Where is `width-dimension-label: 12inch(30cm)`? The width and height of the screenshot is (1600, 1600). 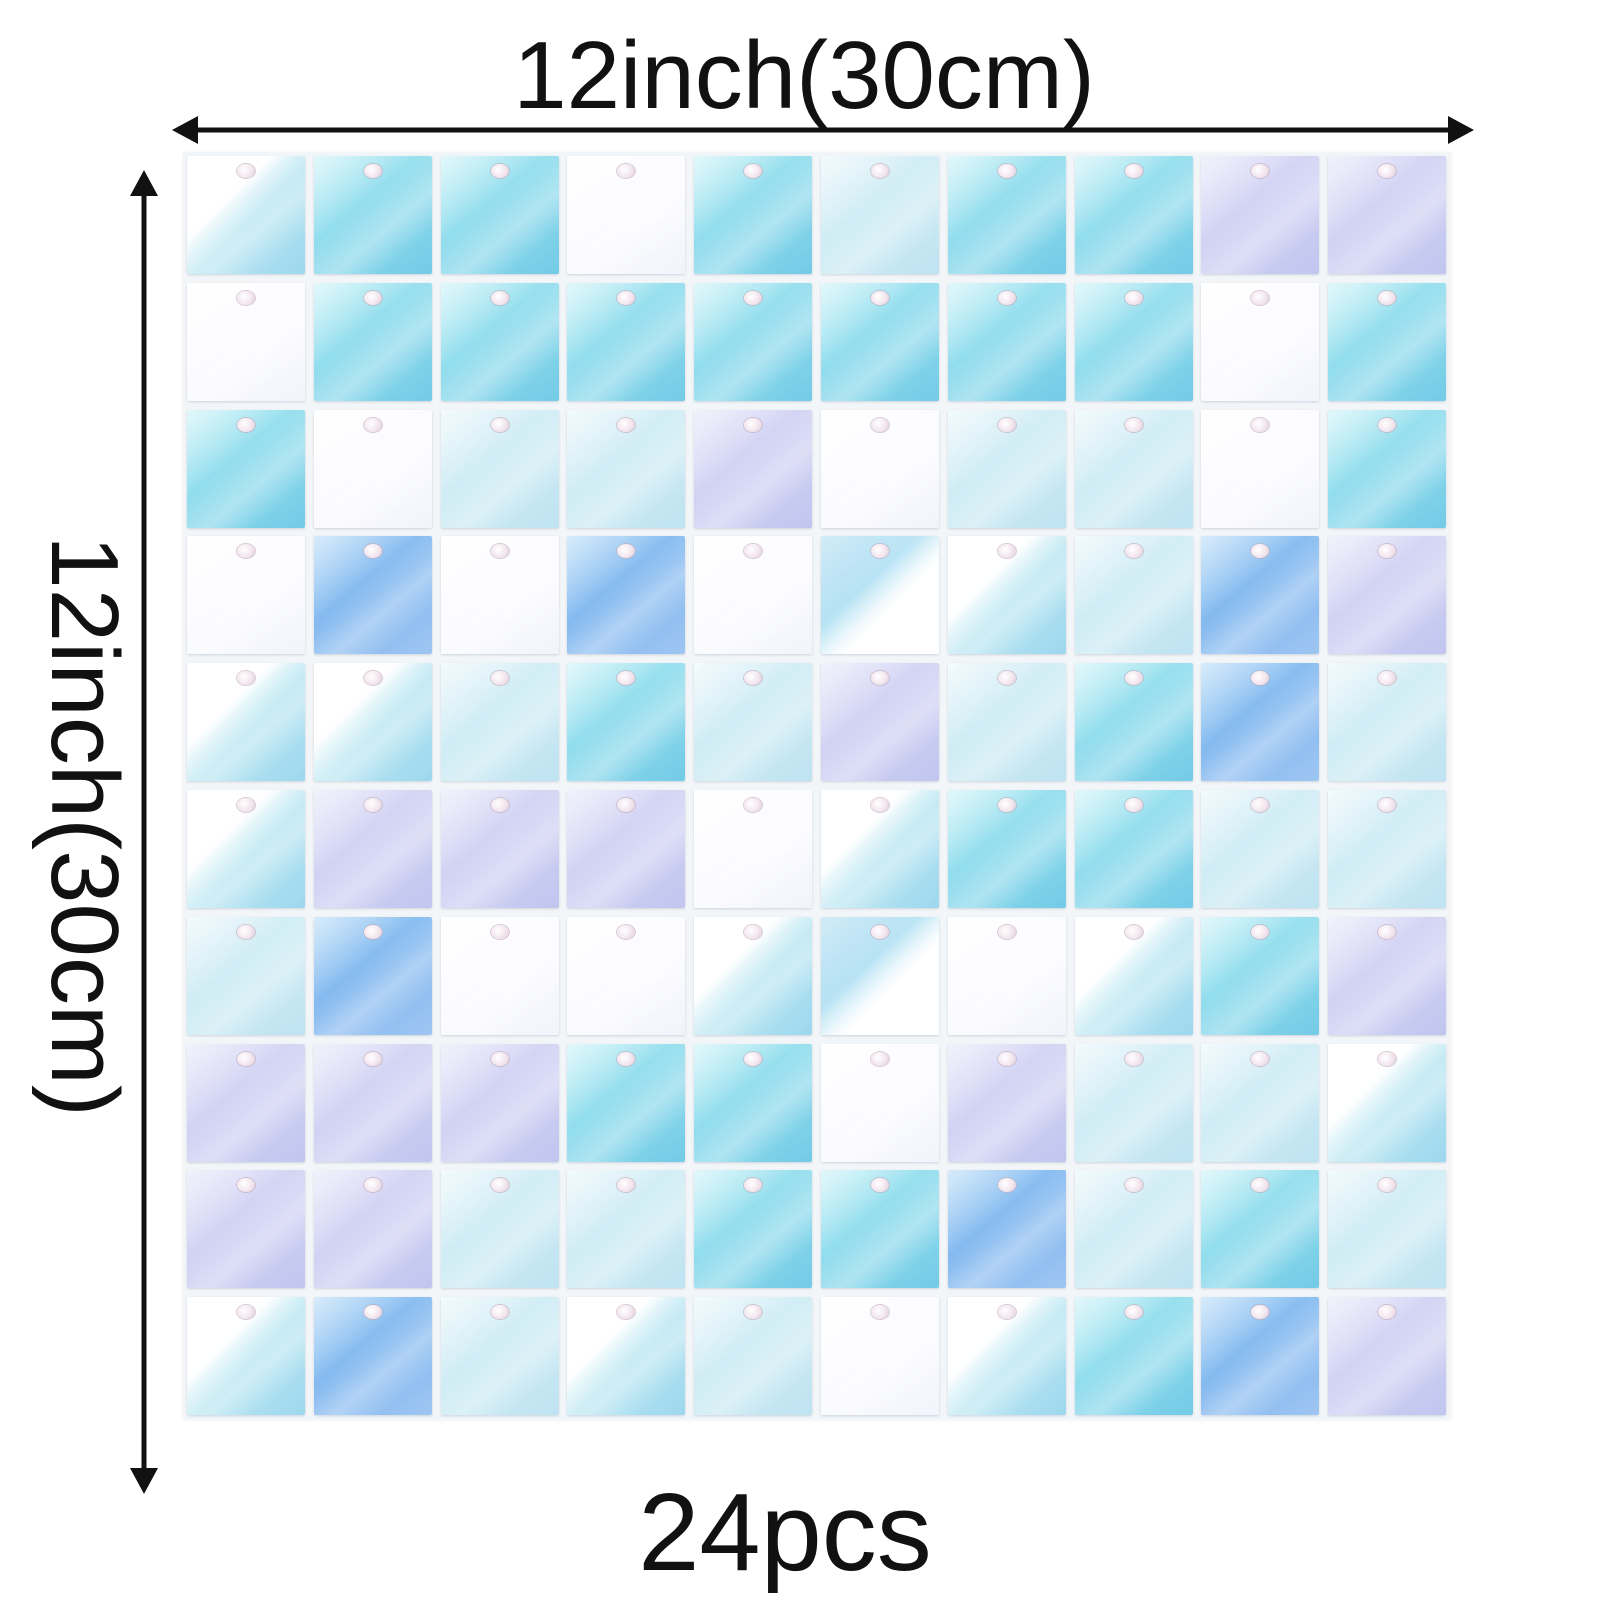 width-dimension-label: 12inch(30cm) is located at coordinates (804, 75).